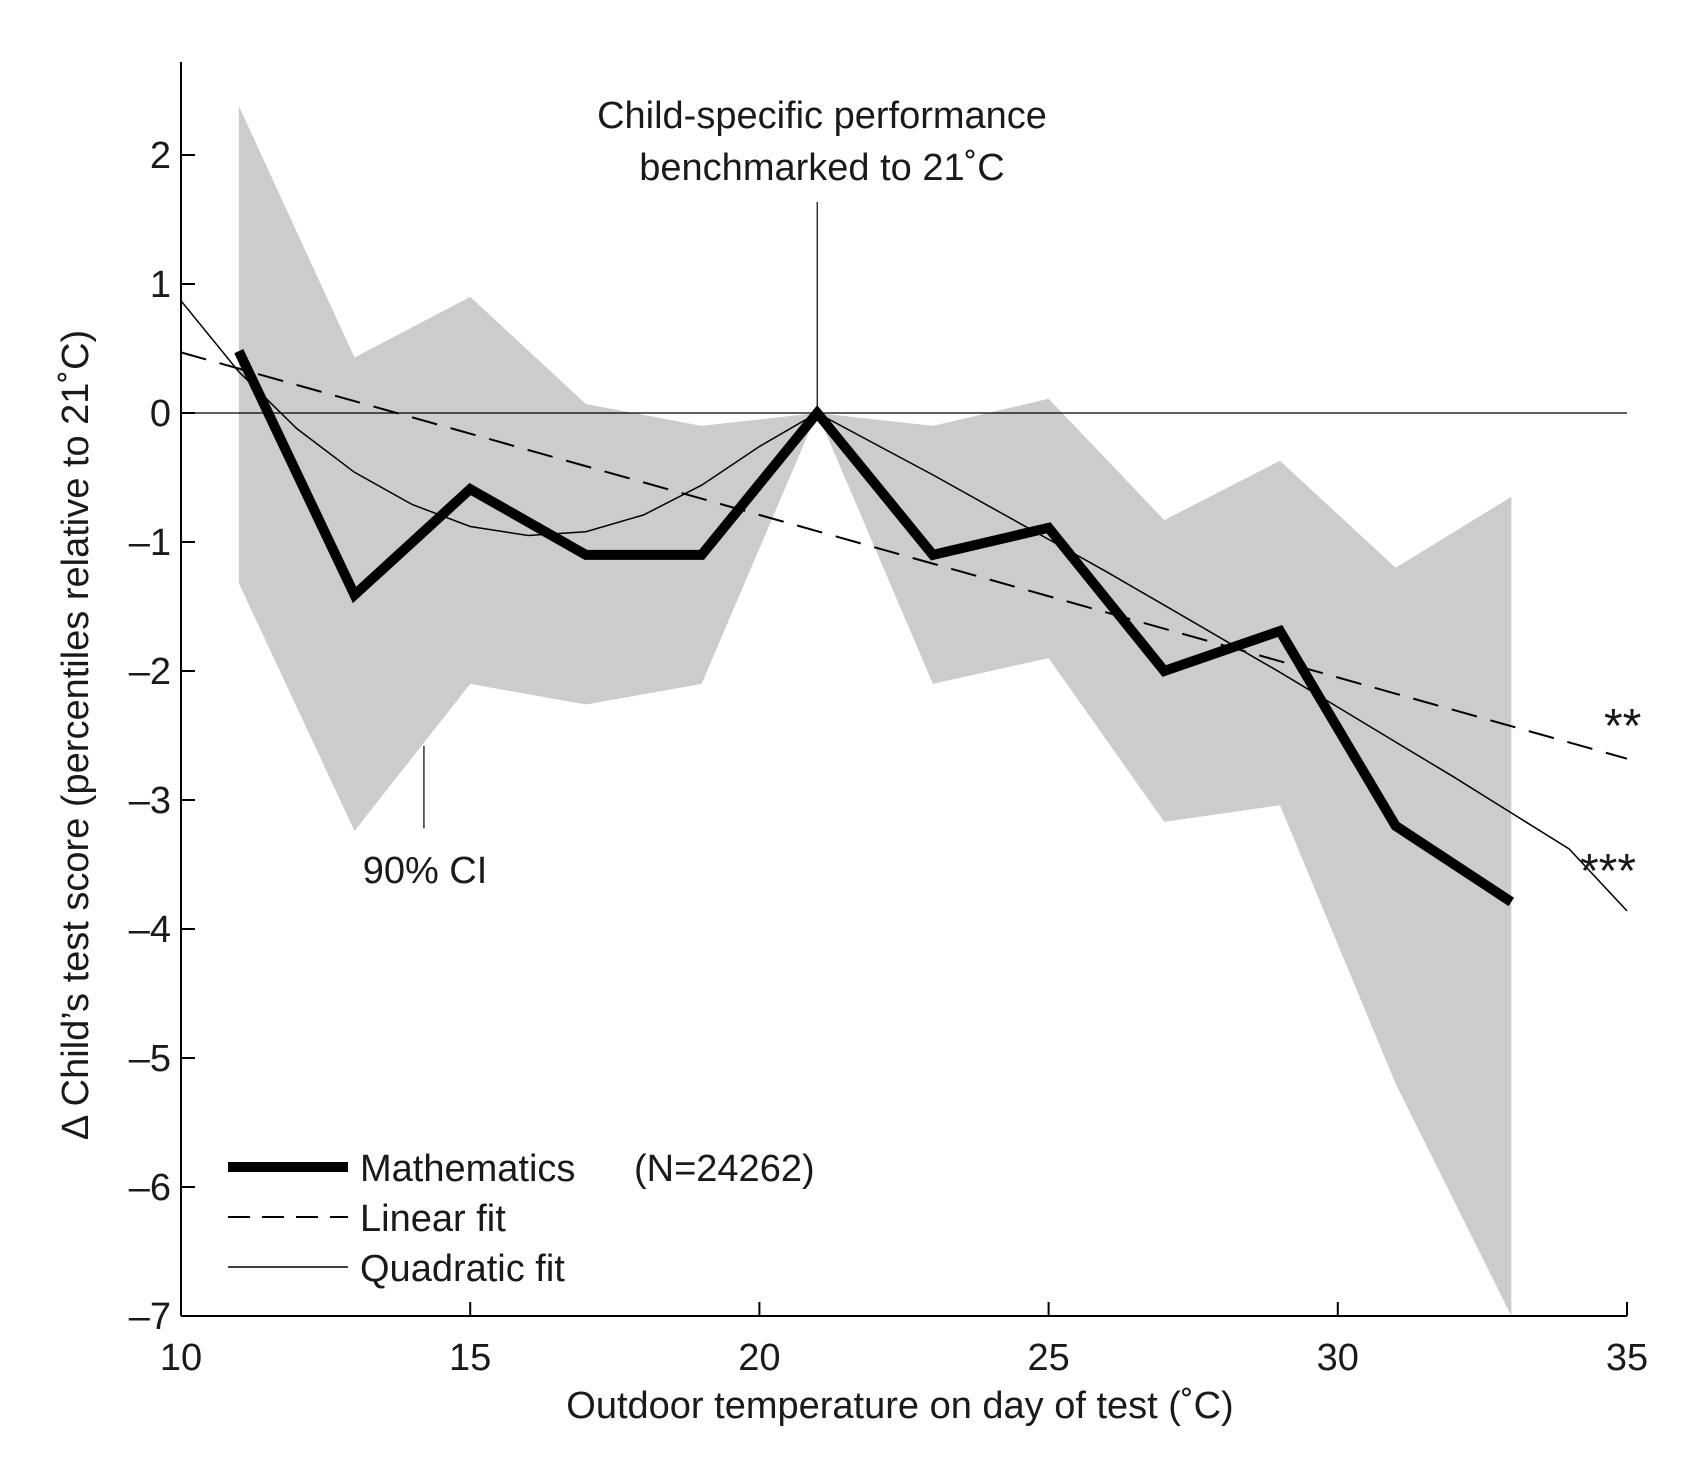 The height and width of the screenshot is (1481, 1700). I want to click on x-tick-label: 25, so click(1048, 1358).